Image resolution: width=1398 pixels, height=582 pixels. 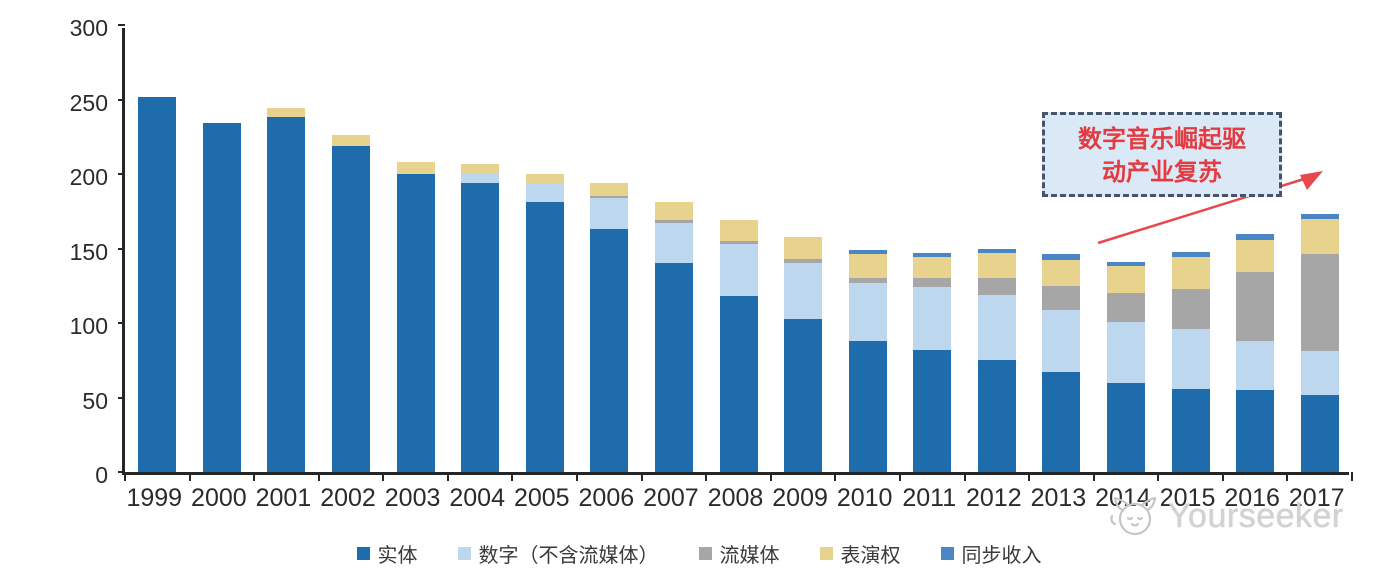 I want to click on x-axis-label: 2007, so click(x=671, y=498).